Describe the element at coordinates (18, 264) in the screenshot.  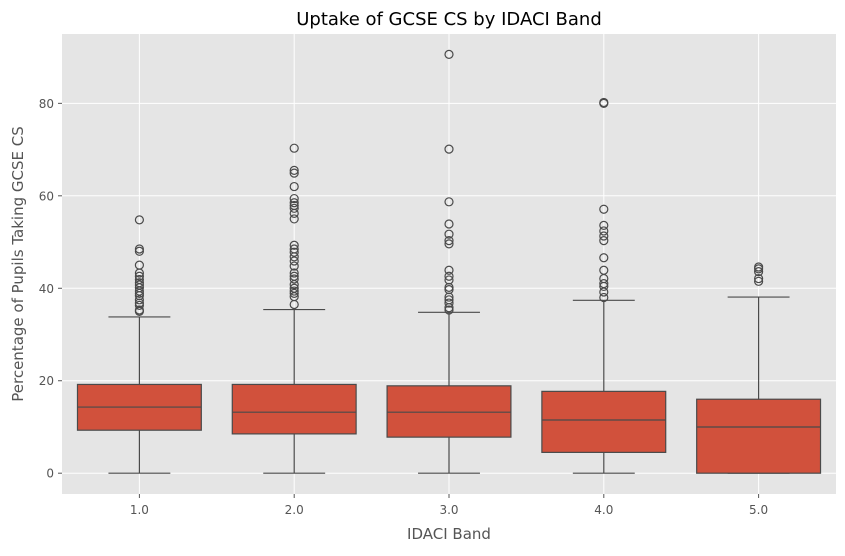
I see `y-axis-label: Percentage of Pupils Taking GCSE CS` at that location.